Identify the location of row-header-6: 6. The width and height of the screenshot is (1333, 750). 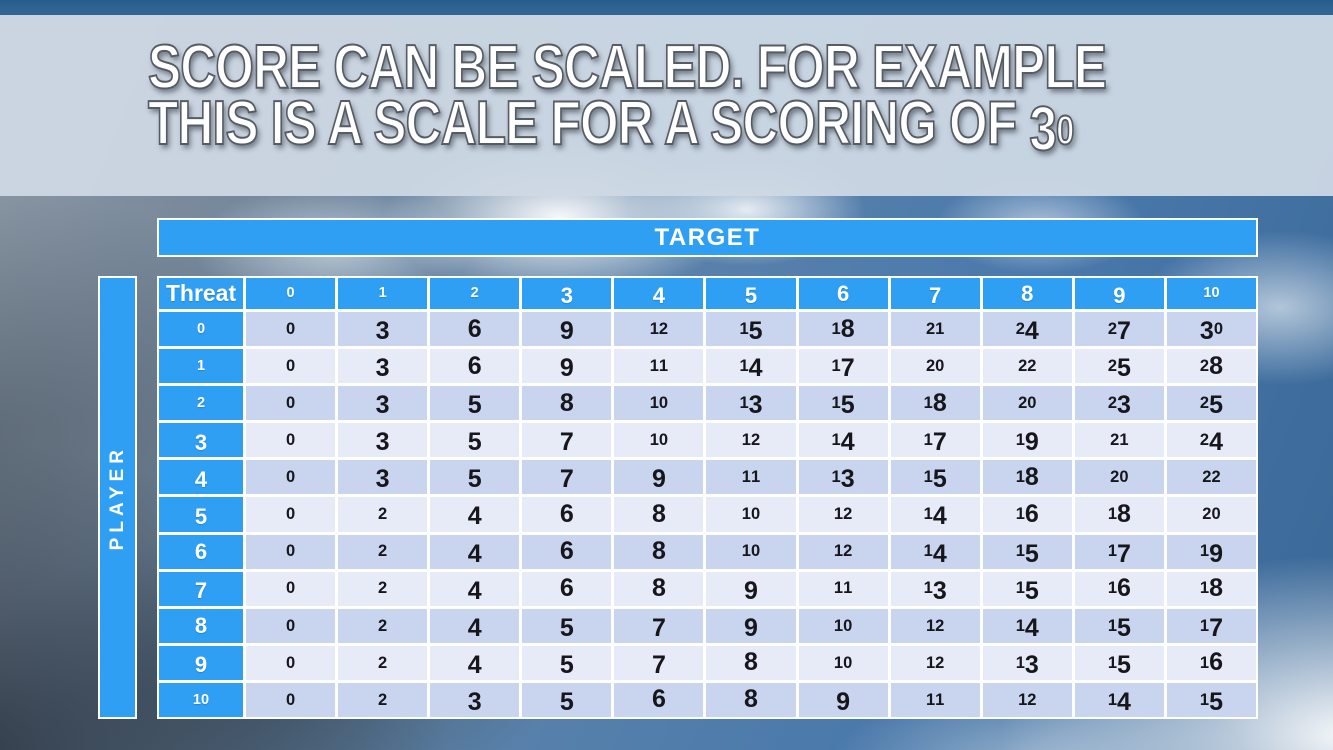
(201, 551).